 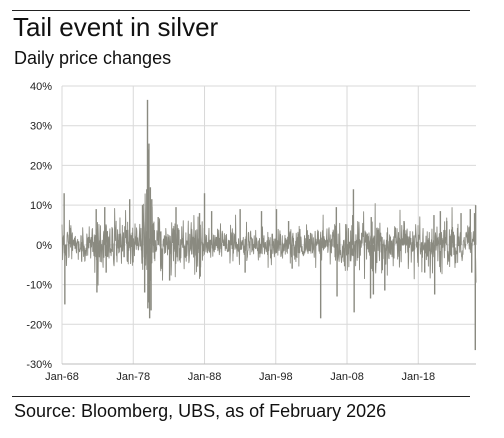 What do you see at coordinates (93, 58) in the screenshot?
I see `chart-subtitle: Daily price changes` at bounding box center [93, 58].